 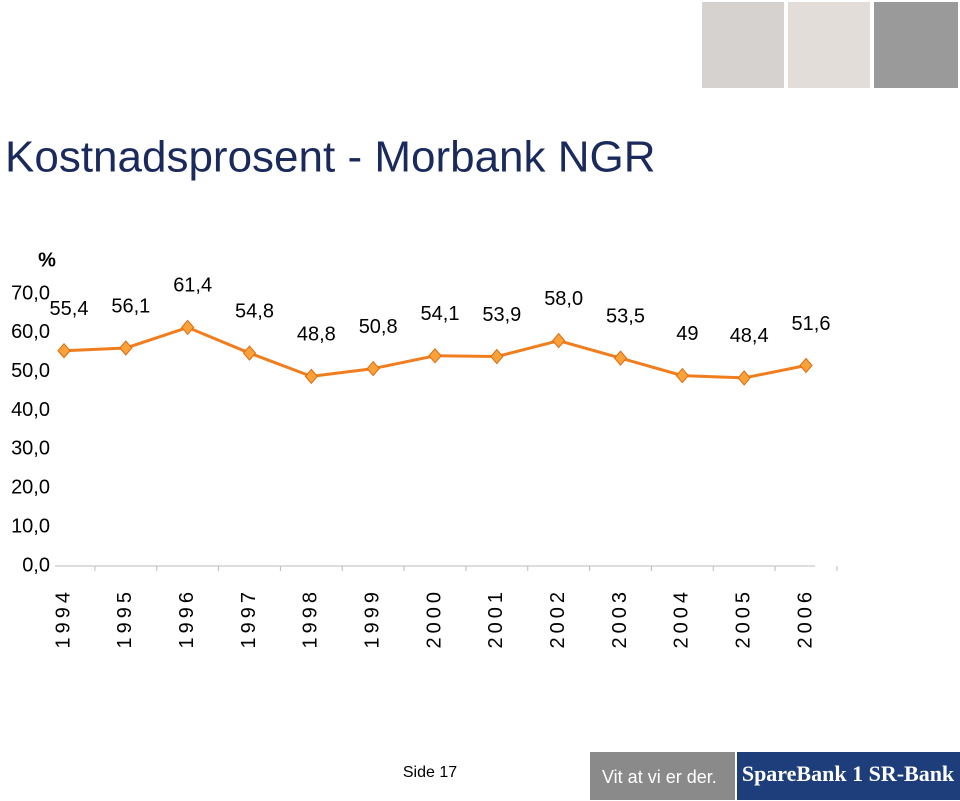 What do you see at coordinates (63, 618) in the screenshot?
I see `x-tick-label: 1994` at bounding box center [63, 618].